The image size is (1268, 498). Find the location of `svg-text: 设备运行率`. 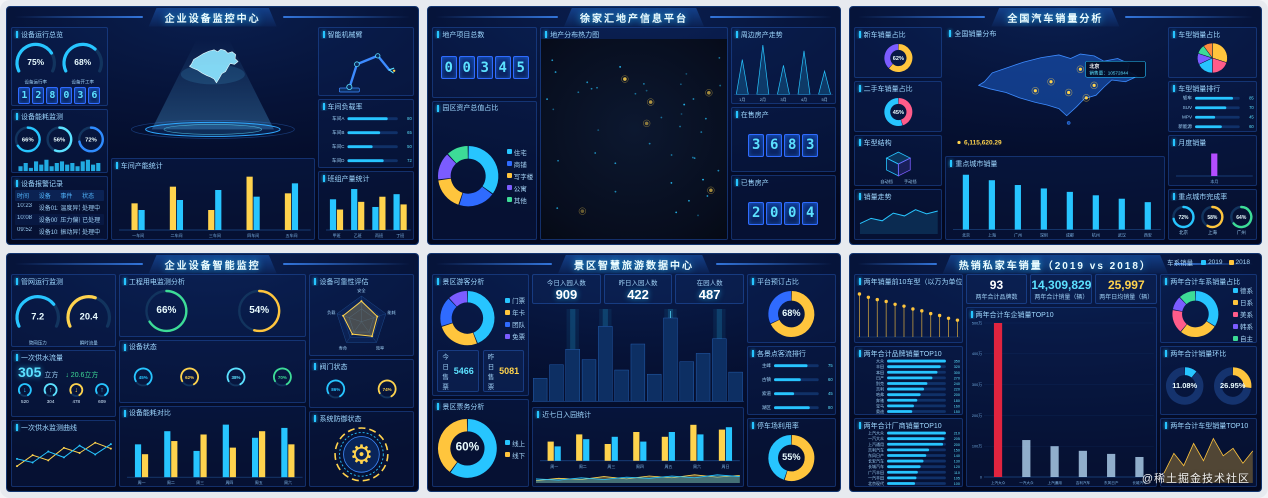

svg-text: 设备运行率 is located at coordinates (35, 81).